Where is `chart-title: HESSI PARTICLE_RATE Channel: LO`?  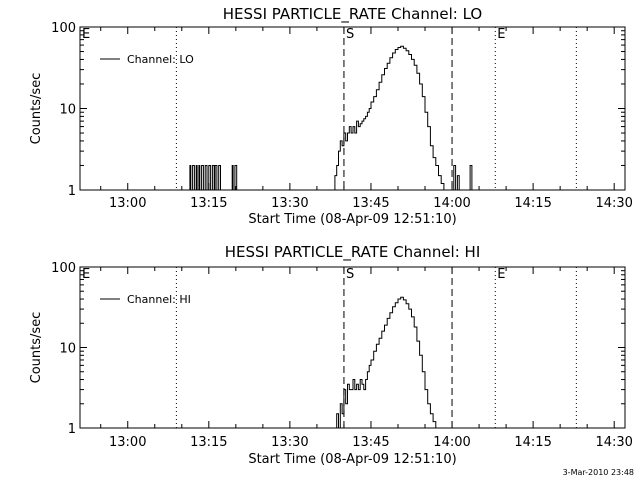 chart-title: HESSI PARTICLE_RATE Channel: LO is located at coordinates (352, 14).